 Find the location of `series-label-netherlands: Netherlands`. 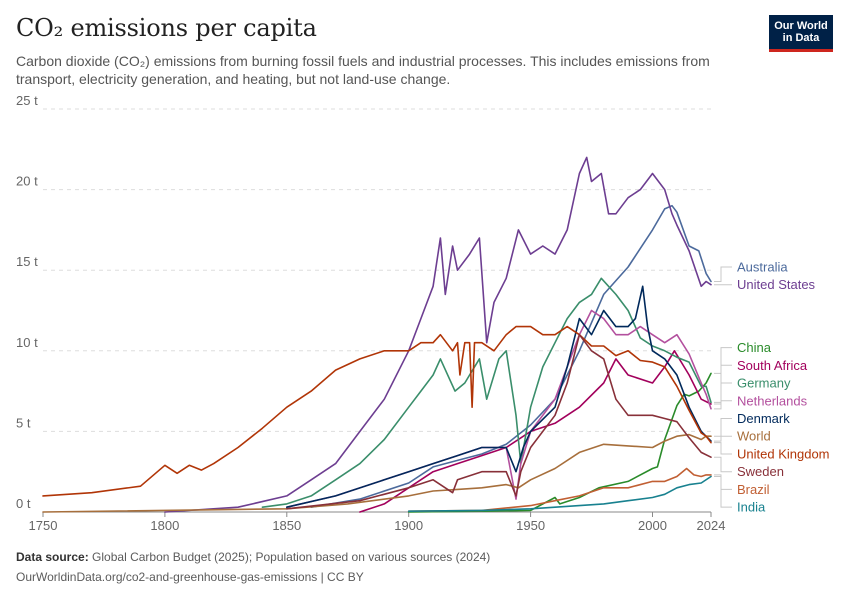

series-label-netherlands: Netherlands is located at coordinates (772, 400).